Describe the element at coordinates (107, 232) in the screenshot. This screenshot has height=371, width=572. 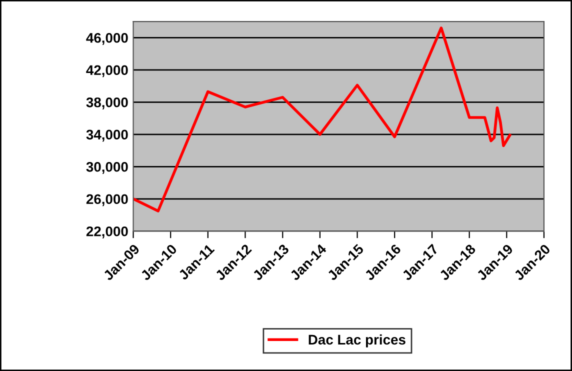
I see `y-tick-label: 22,000` at that location.